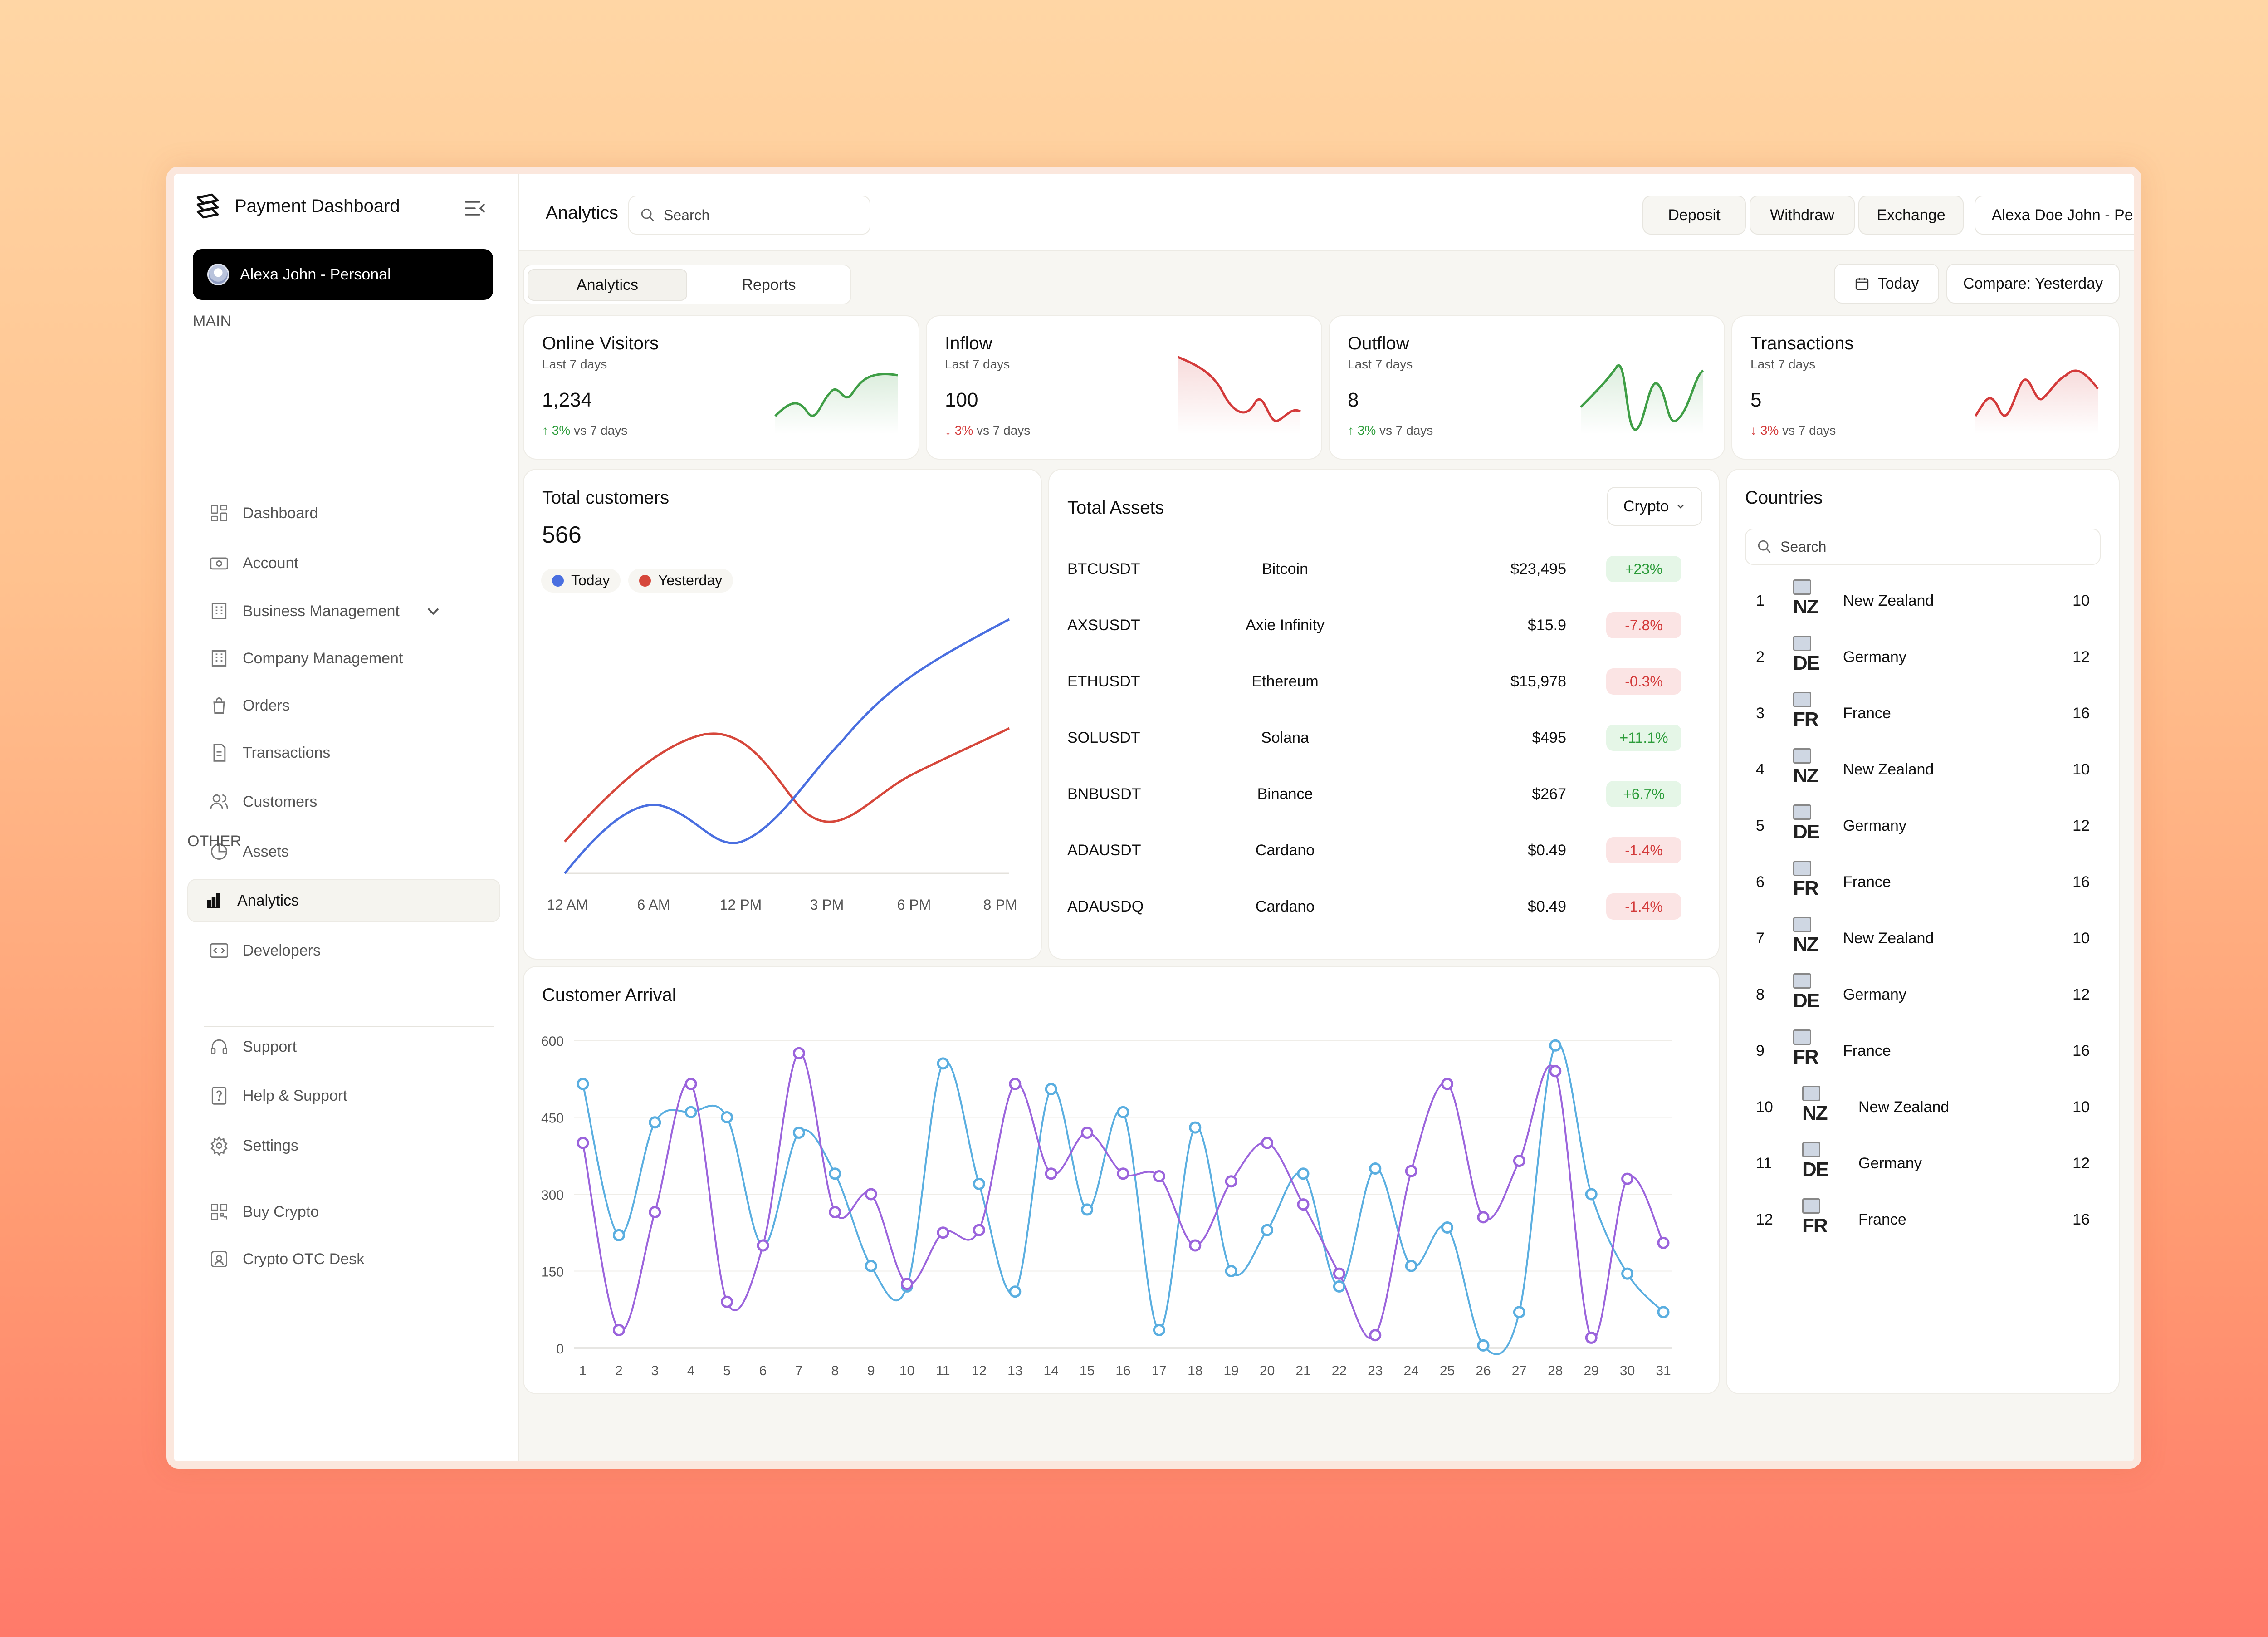 The height and width of the screenshot is (1637, 2268). What do you see at coordinates (1922, 883) in the screenshot?
I see `country-row: 6 FR France 16` at bounding box center [1922, 883].